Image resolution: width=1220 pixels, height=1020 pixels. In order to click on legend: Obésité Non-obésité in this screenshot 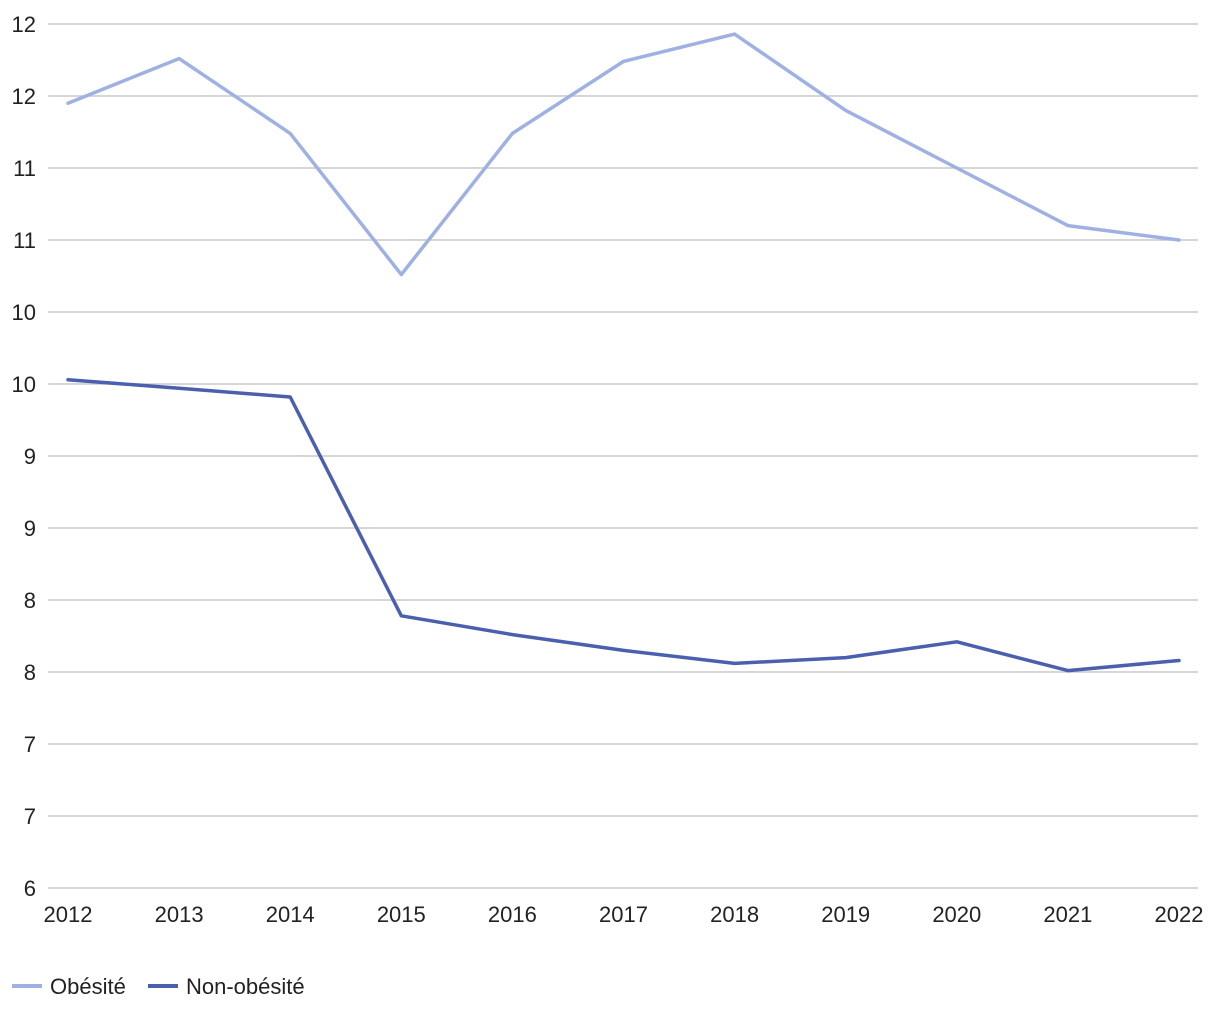, I will do `click(158, 986)`.